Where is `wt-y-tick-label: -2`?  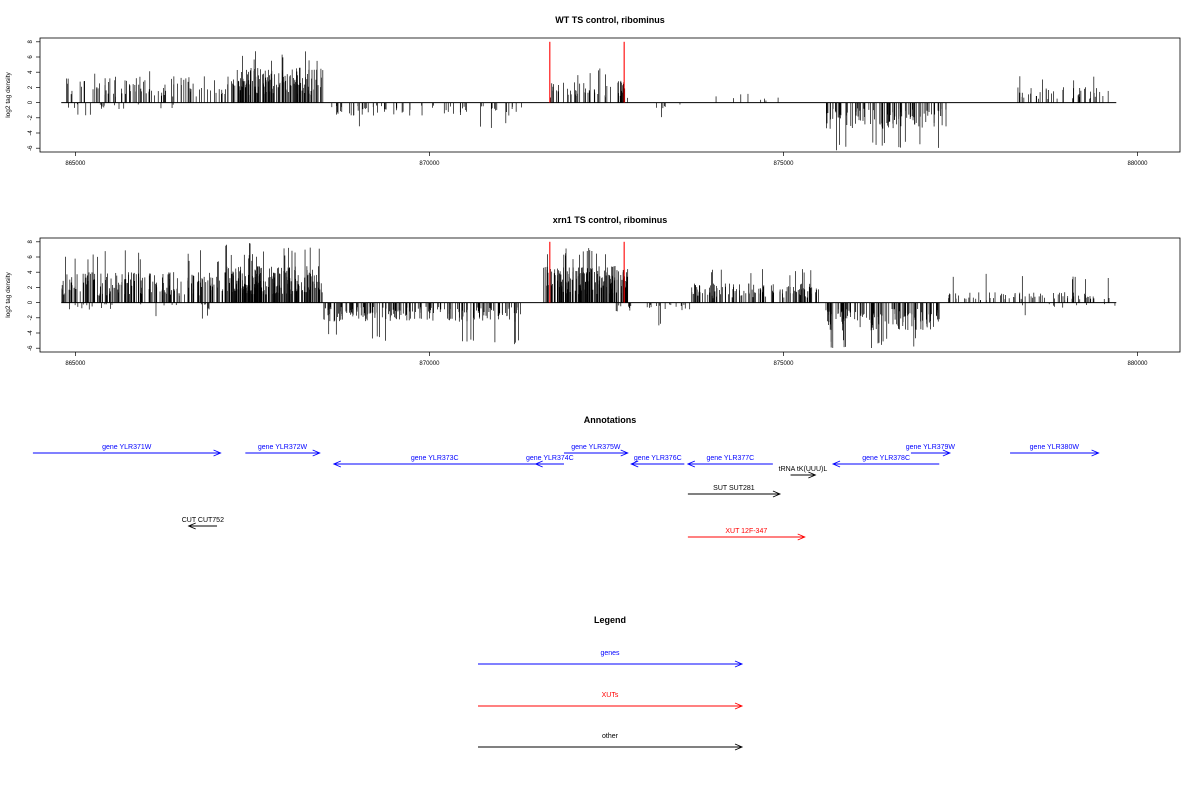
wt-y-tick-label: -2 is located at coordinates (31, 117).